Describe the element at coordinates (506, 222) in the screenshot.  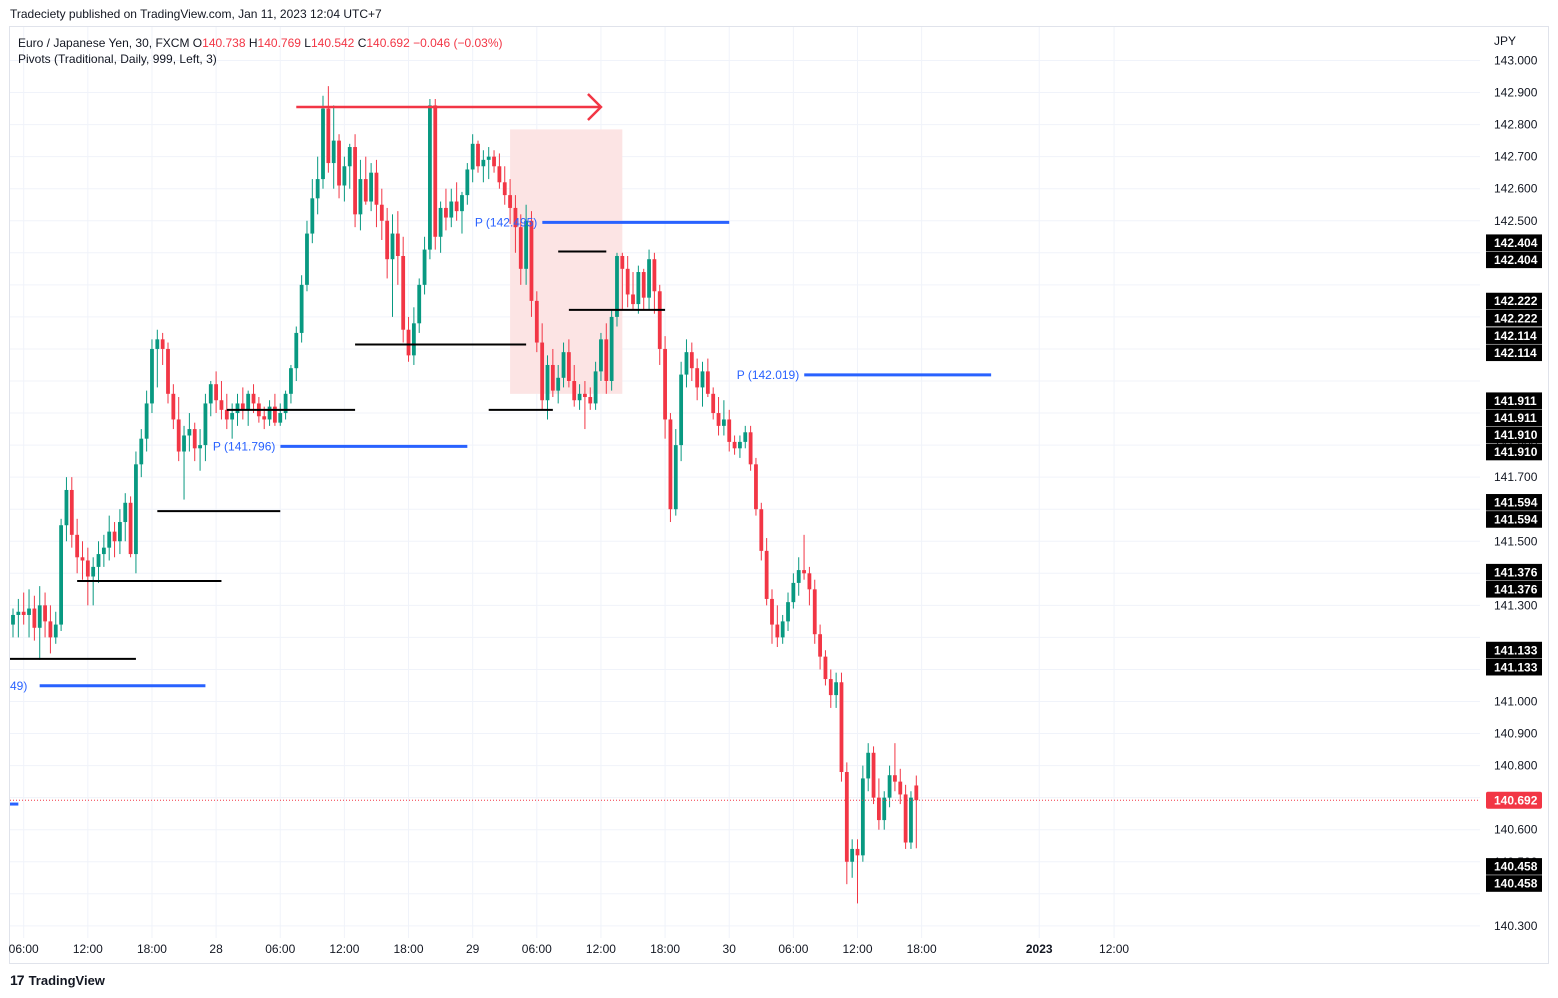
I see `pivot-label: P (142.495)` at that location.